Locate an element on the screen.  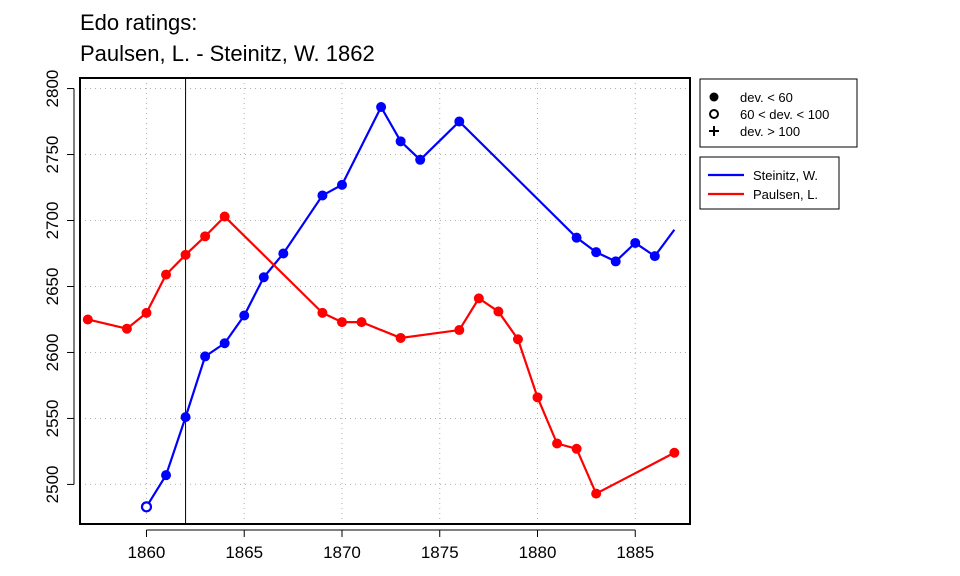
legend-symbol-open is located at coordinates (714, 114).